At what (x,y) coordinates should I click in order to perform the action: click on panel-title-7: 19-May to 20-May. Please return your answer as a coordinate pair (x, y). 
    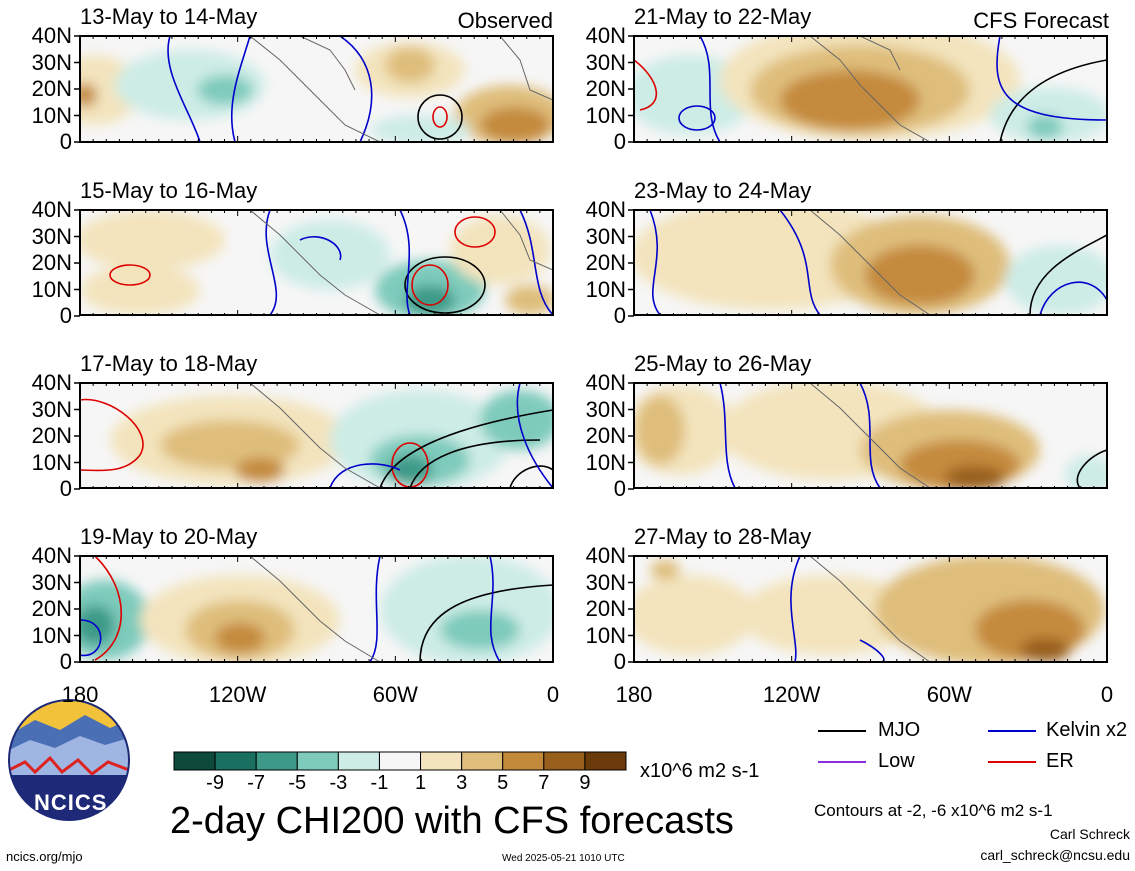
    Looking at the image, I should click on (169, 536).